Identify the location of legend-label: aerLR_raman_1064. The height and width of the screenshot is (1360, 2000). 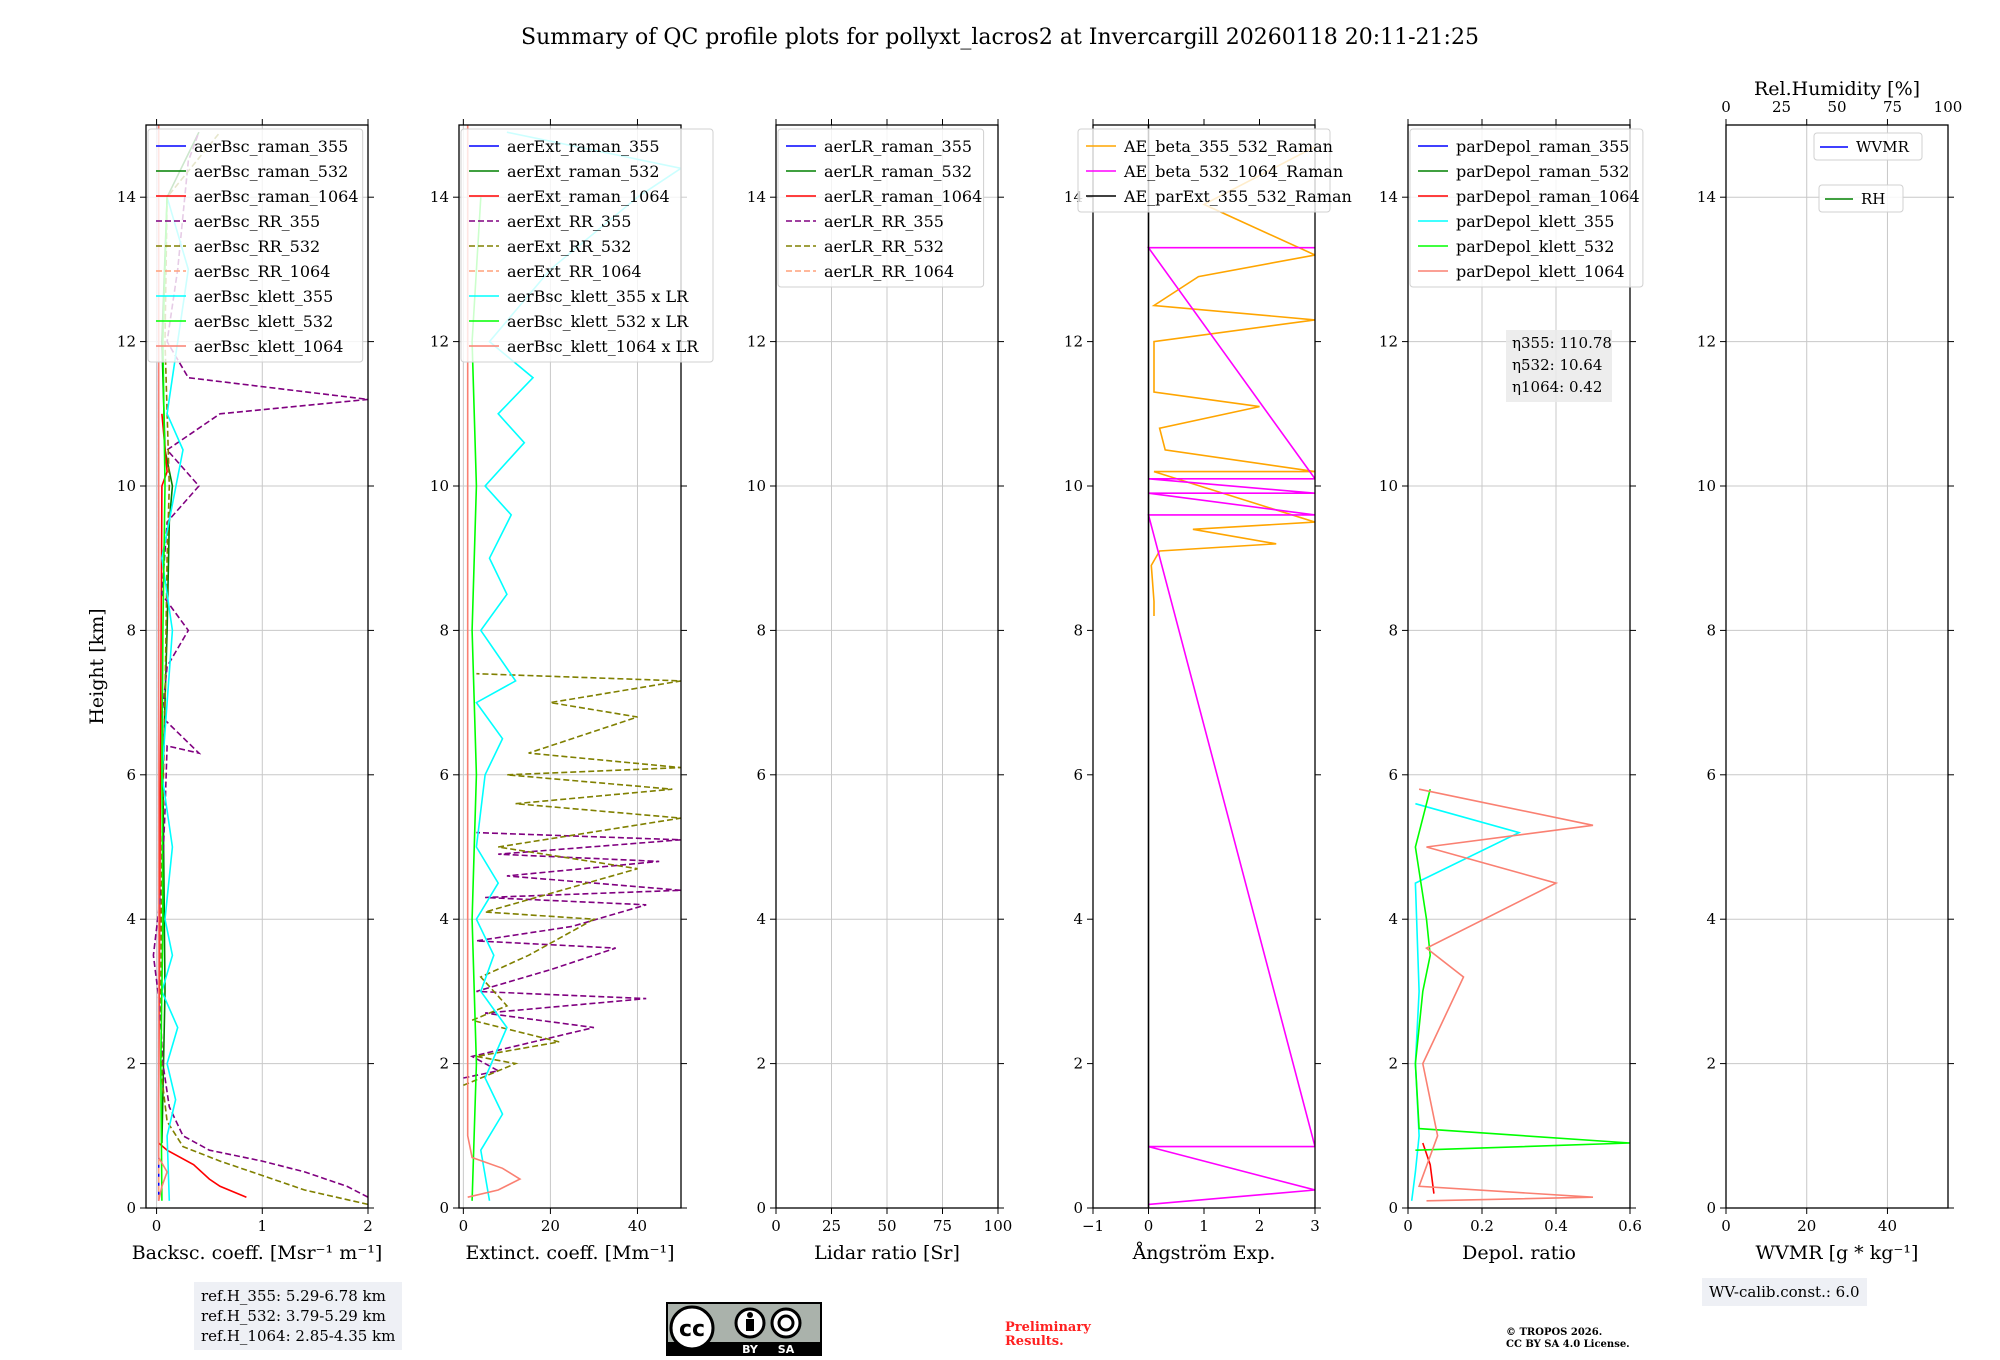
(903, 196).